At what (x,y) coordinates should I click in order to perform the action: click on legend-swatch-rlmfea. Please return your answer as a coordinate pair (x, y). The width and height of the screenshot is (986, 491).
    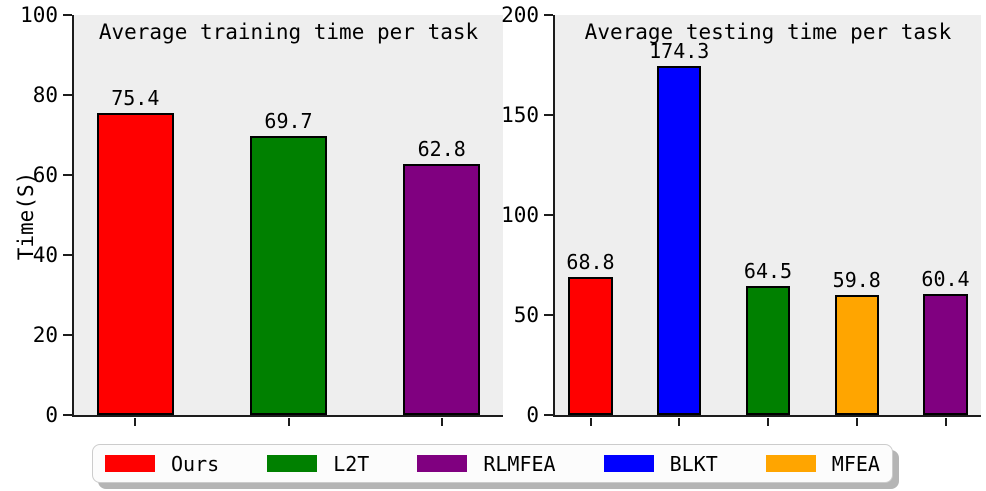
    Looking at the image, I should click on (442, 463).